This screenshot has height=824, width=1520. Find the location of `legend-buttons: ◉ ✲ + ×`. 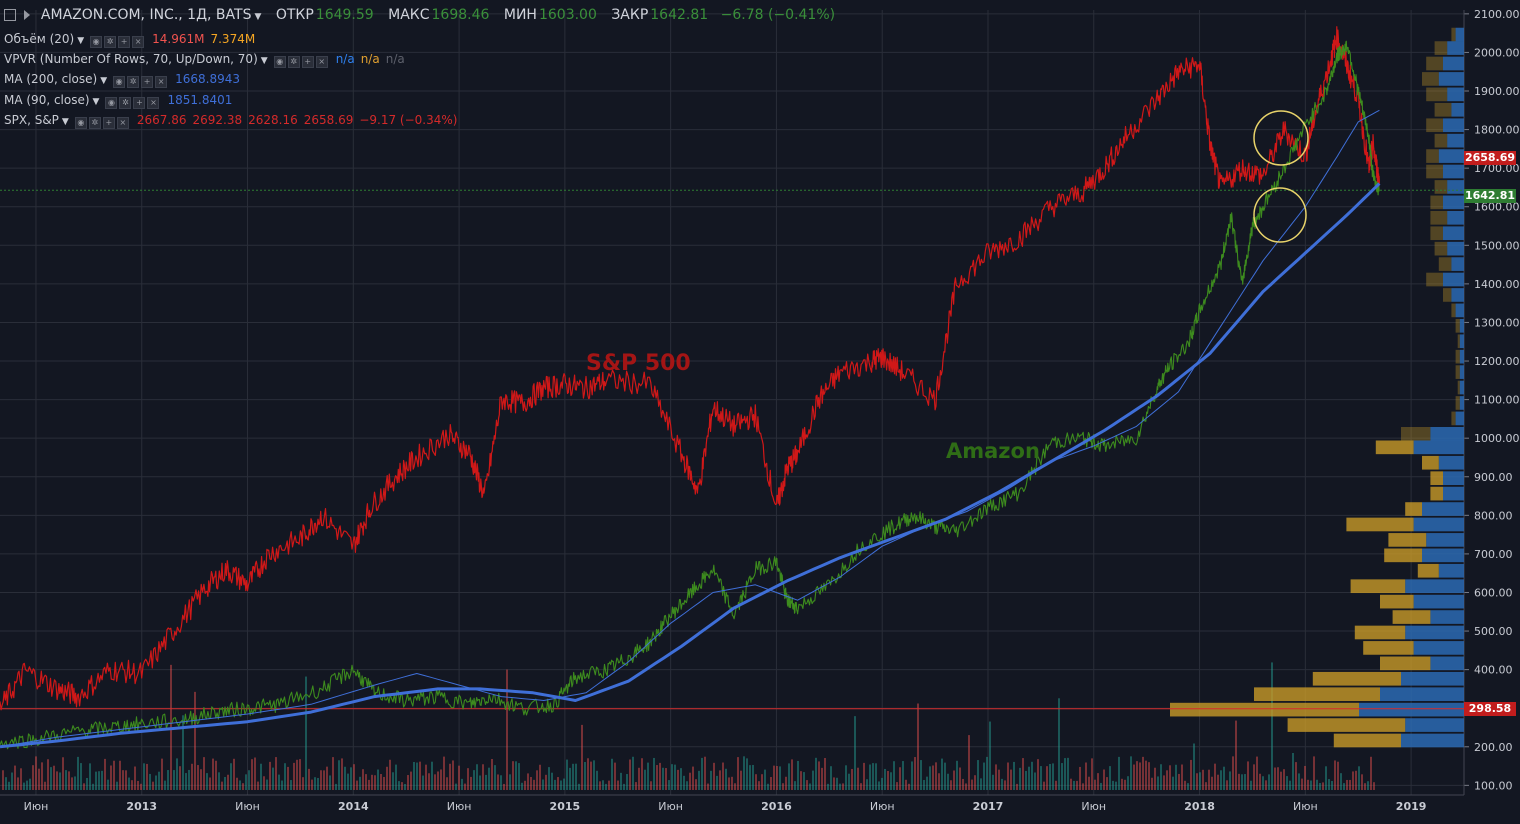

legend-buttons: ◉ ✲ + × is located at coordinates (141, 80).